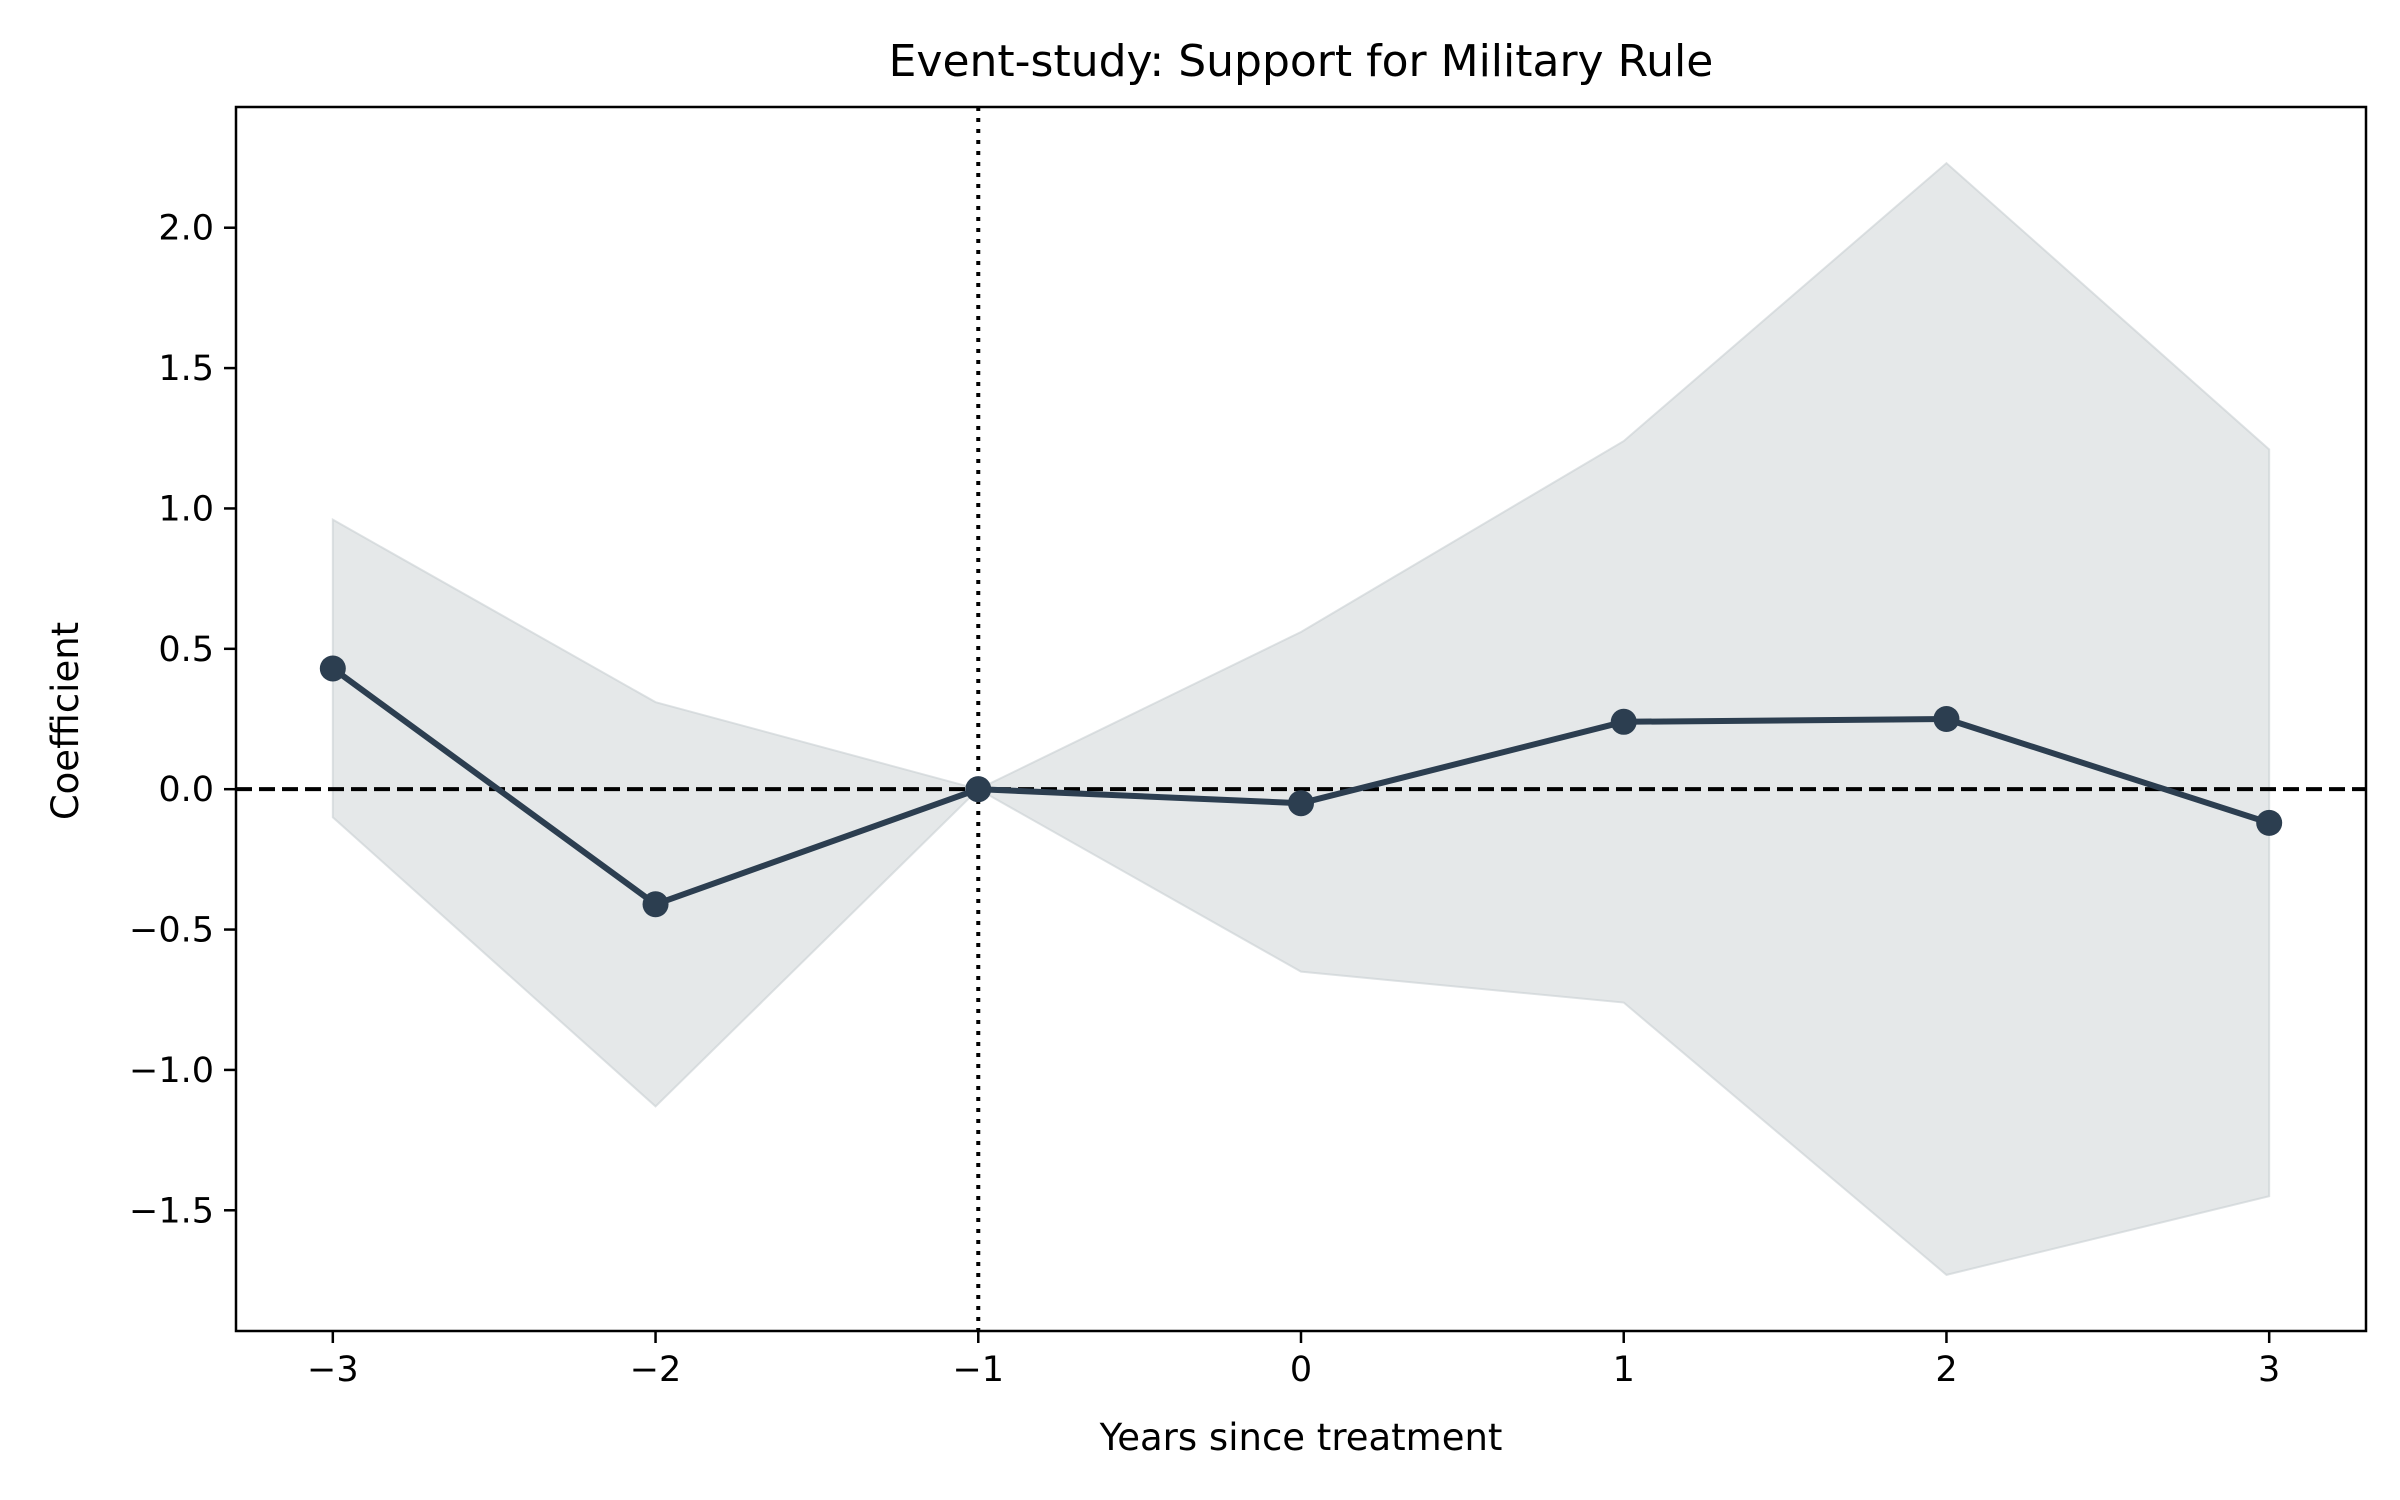 The image size is (2400, 1500). What do you see at coordinates (186, 369) in the screenshot?
I see `y-tick-label: 1.5` at bounding box center [186, 369].